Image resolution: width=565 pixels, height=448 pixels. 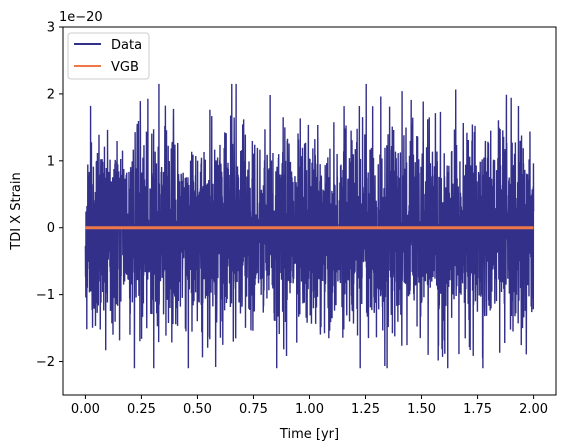 I want to click on y-tick-label: 2, so click(x=51, y=94).